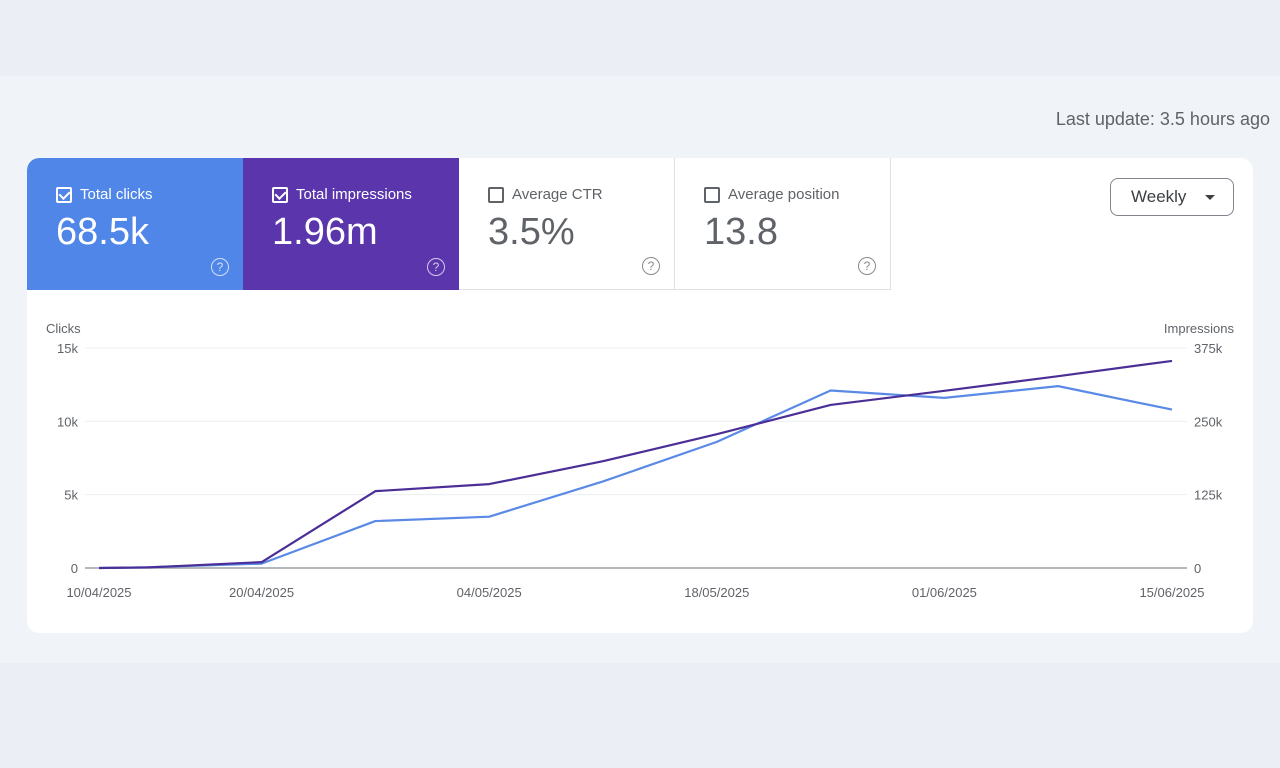 The image size is (1280, 768). Describe the element at coordinates (784, 194) in the screenshot. I see `metric-label: Average position` at that location.